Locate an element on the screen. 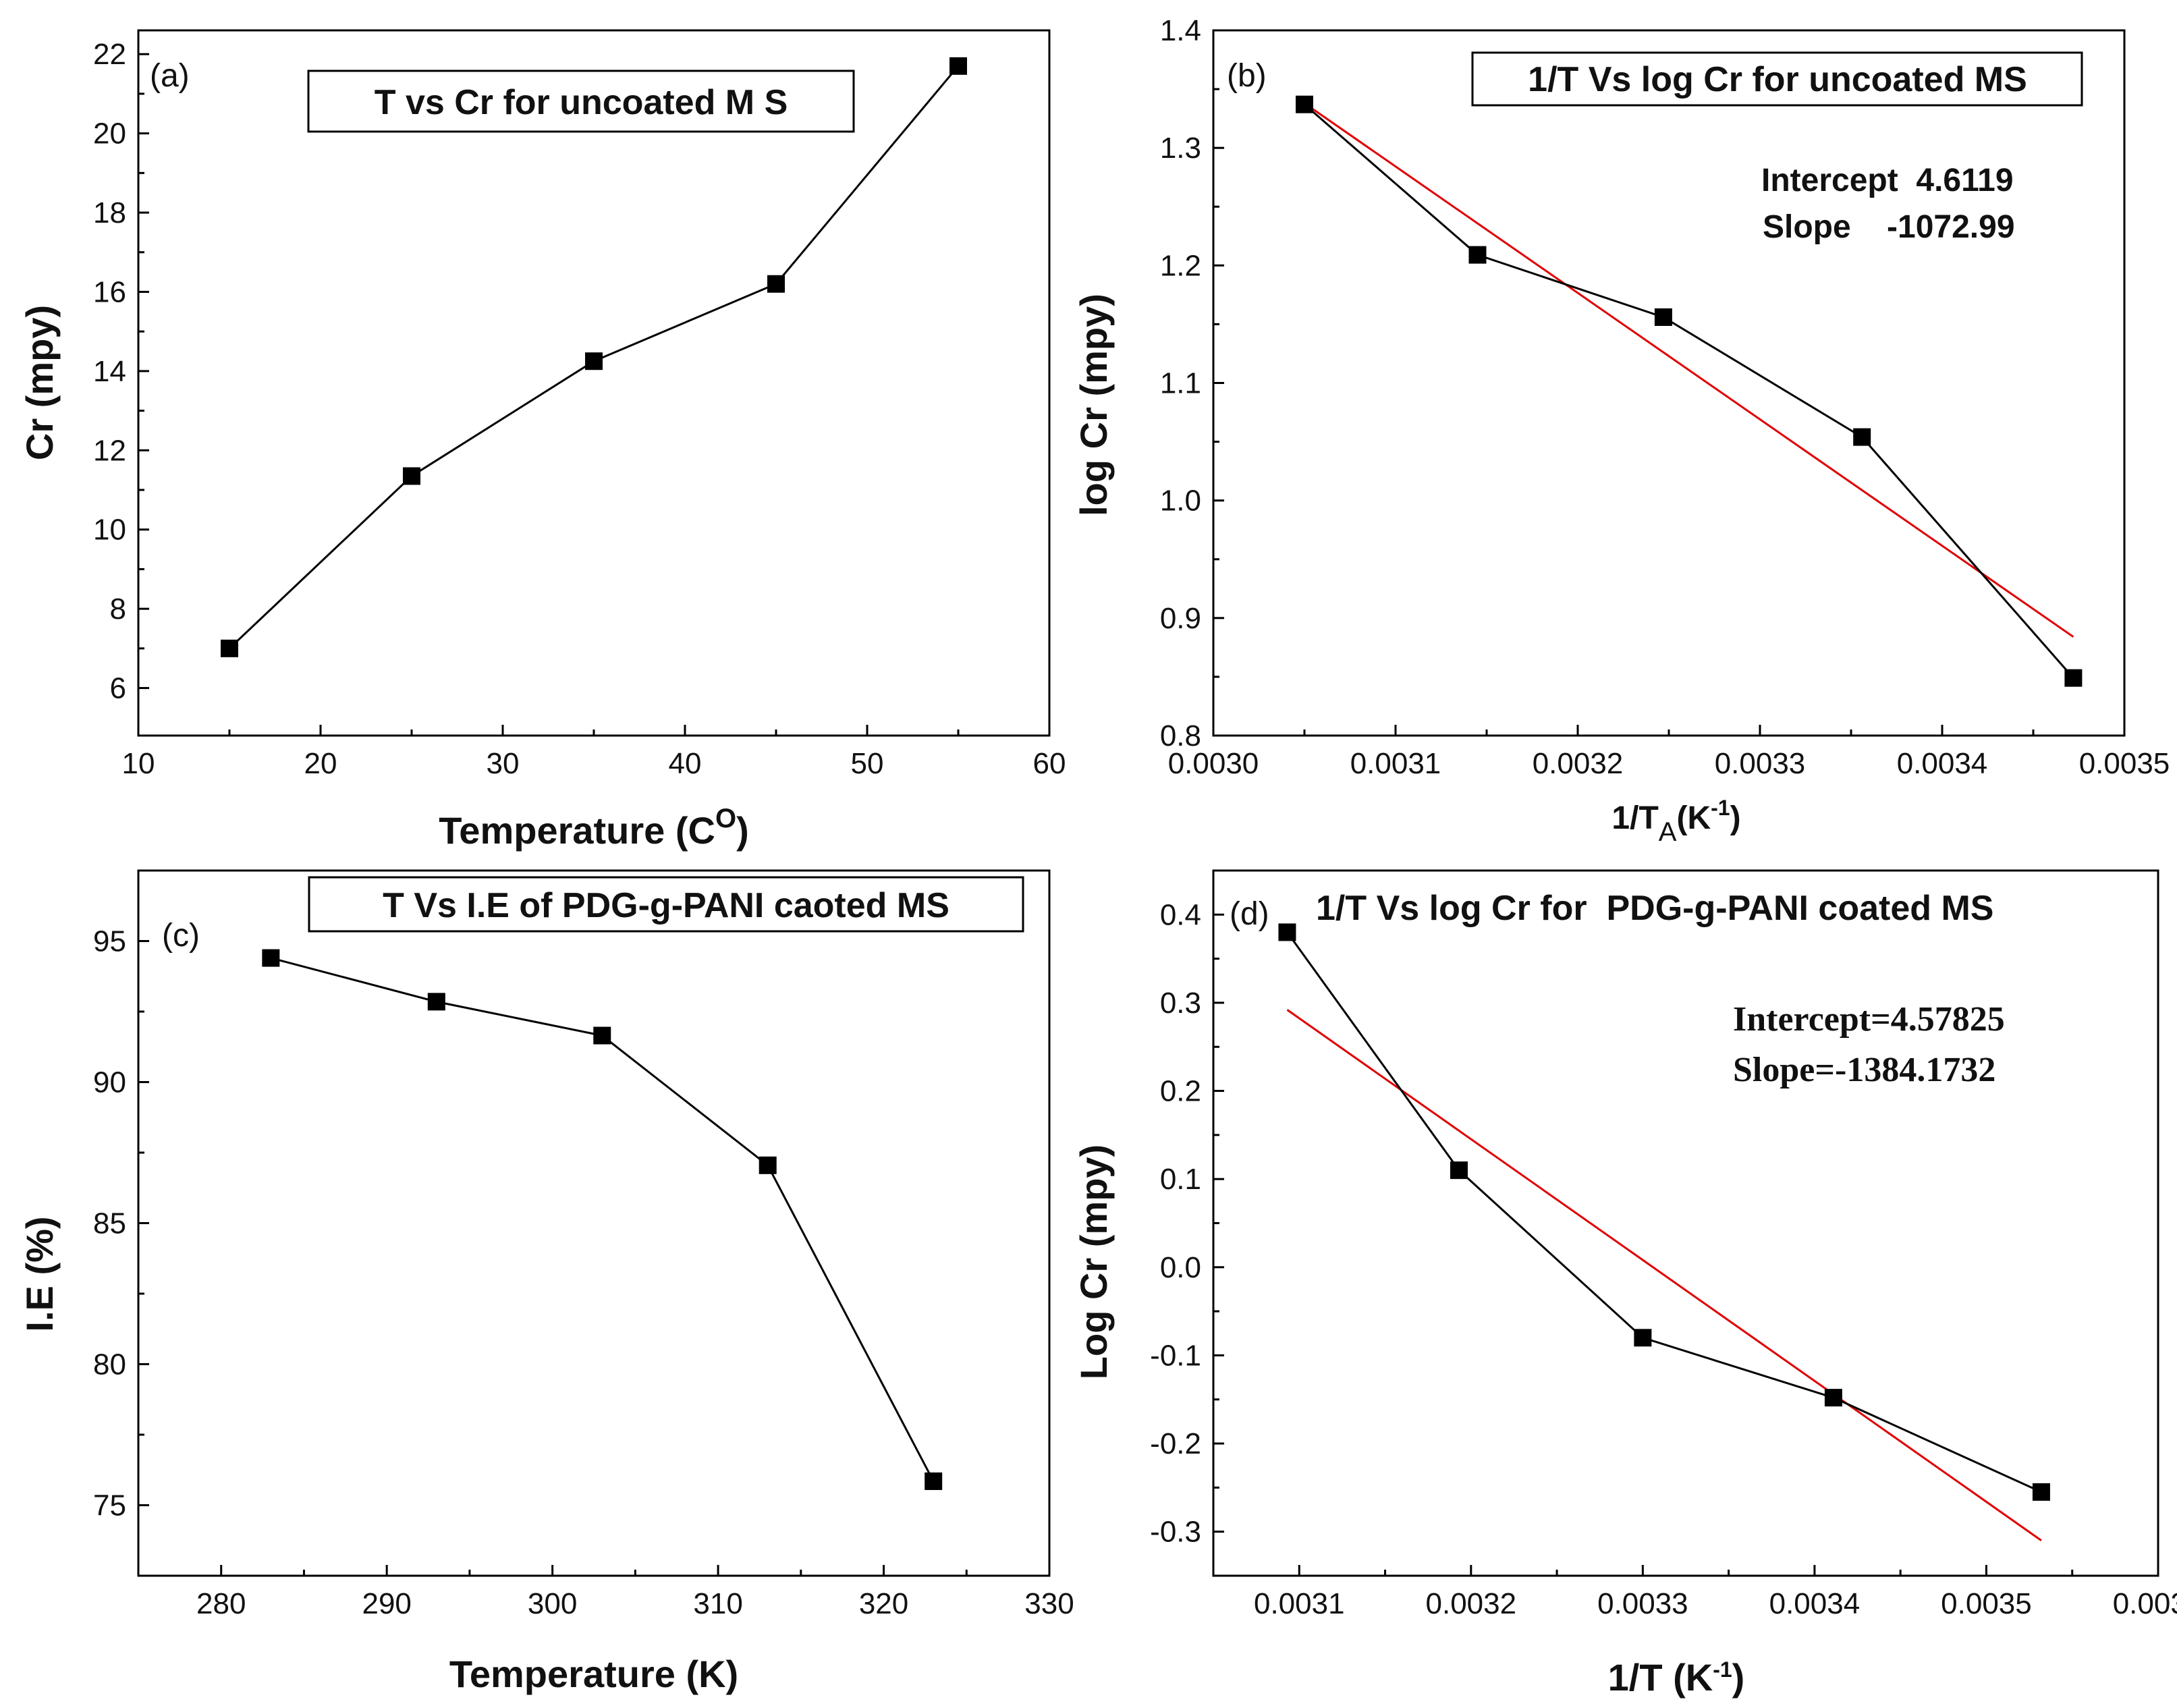 This screenshot has height=1708, width=2177. panel-a-y-tick-label-4: 14 is located at coordinates (109, 371).